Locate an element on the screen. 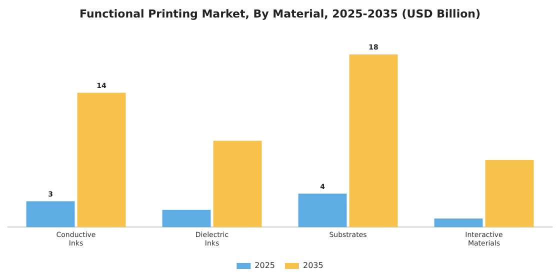 The height and width of the screenshot is (280, 560). legend-label: 2035 is located at coordinates (313, 265).